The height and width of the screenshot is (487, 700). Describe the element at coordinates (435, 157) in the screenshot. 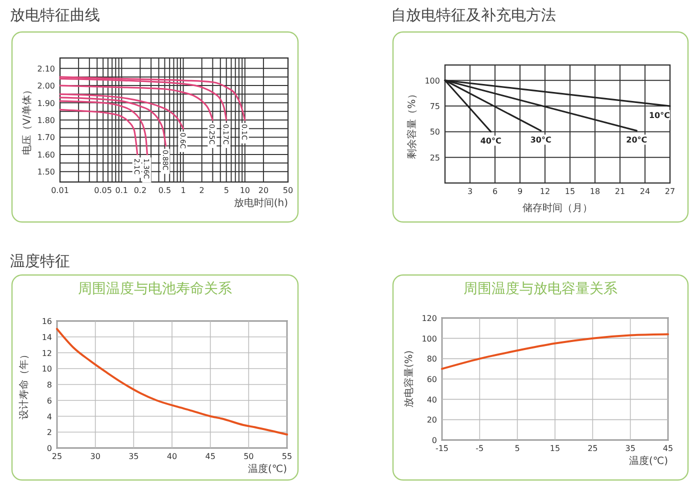

I see `y-tick-label: 25` at that location.